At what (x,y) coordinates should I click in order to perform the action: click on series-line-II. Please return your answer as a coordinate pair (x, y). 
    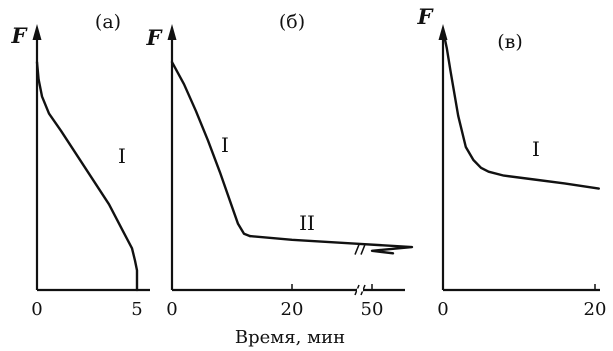
    Looking at the image, I should click on (331, 244).